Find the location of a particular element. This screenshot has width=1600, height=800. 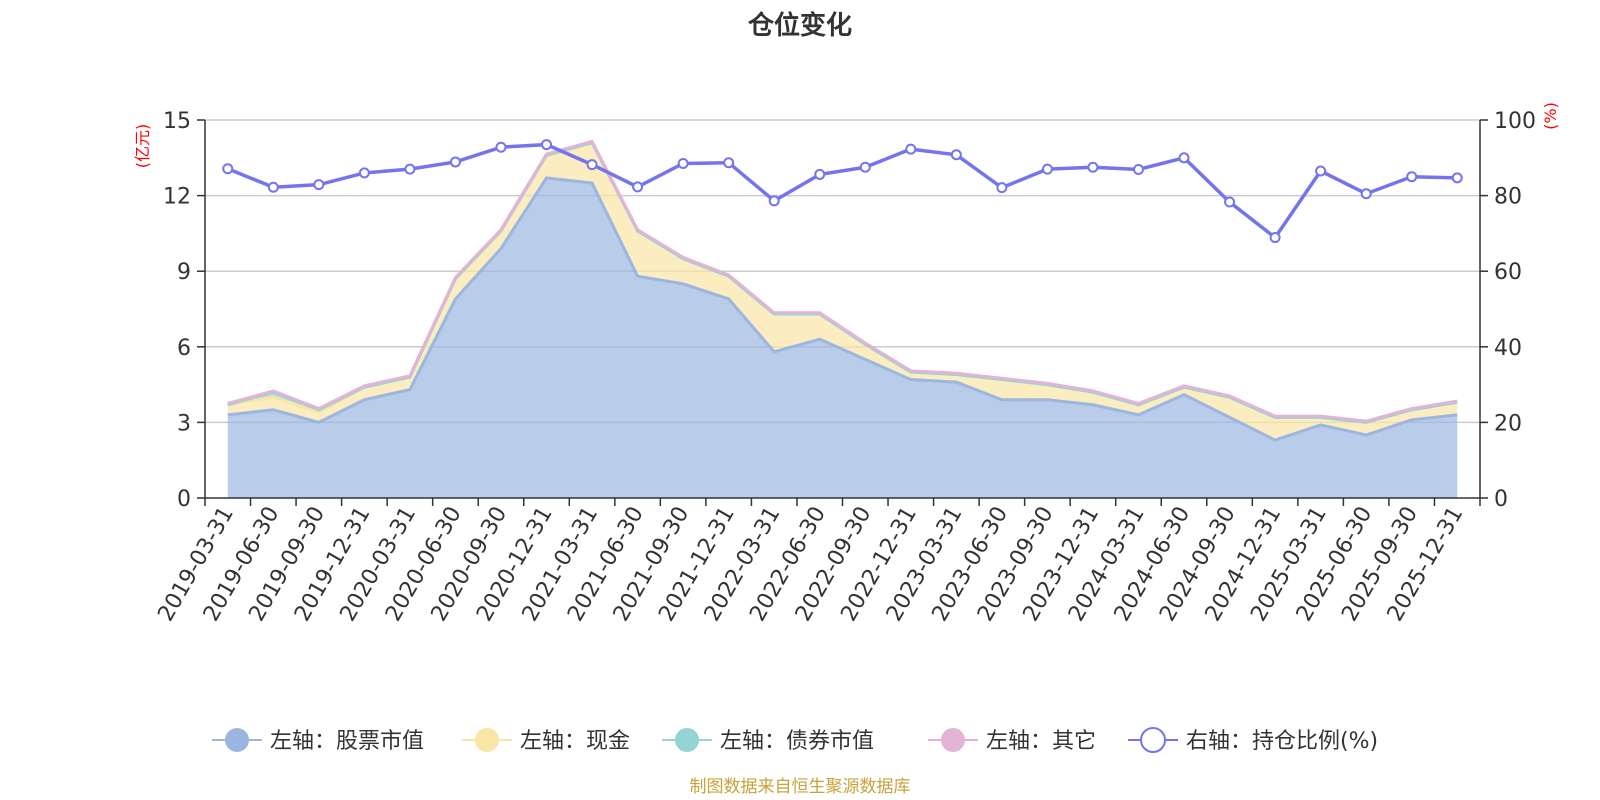

data-source-note: 制图数据来自恒生聚源数据库 is located at coordinates (800, 787).